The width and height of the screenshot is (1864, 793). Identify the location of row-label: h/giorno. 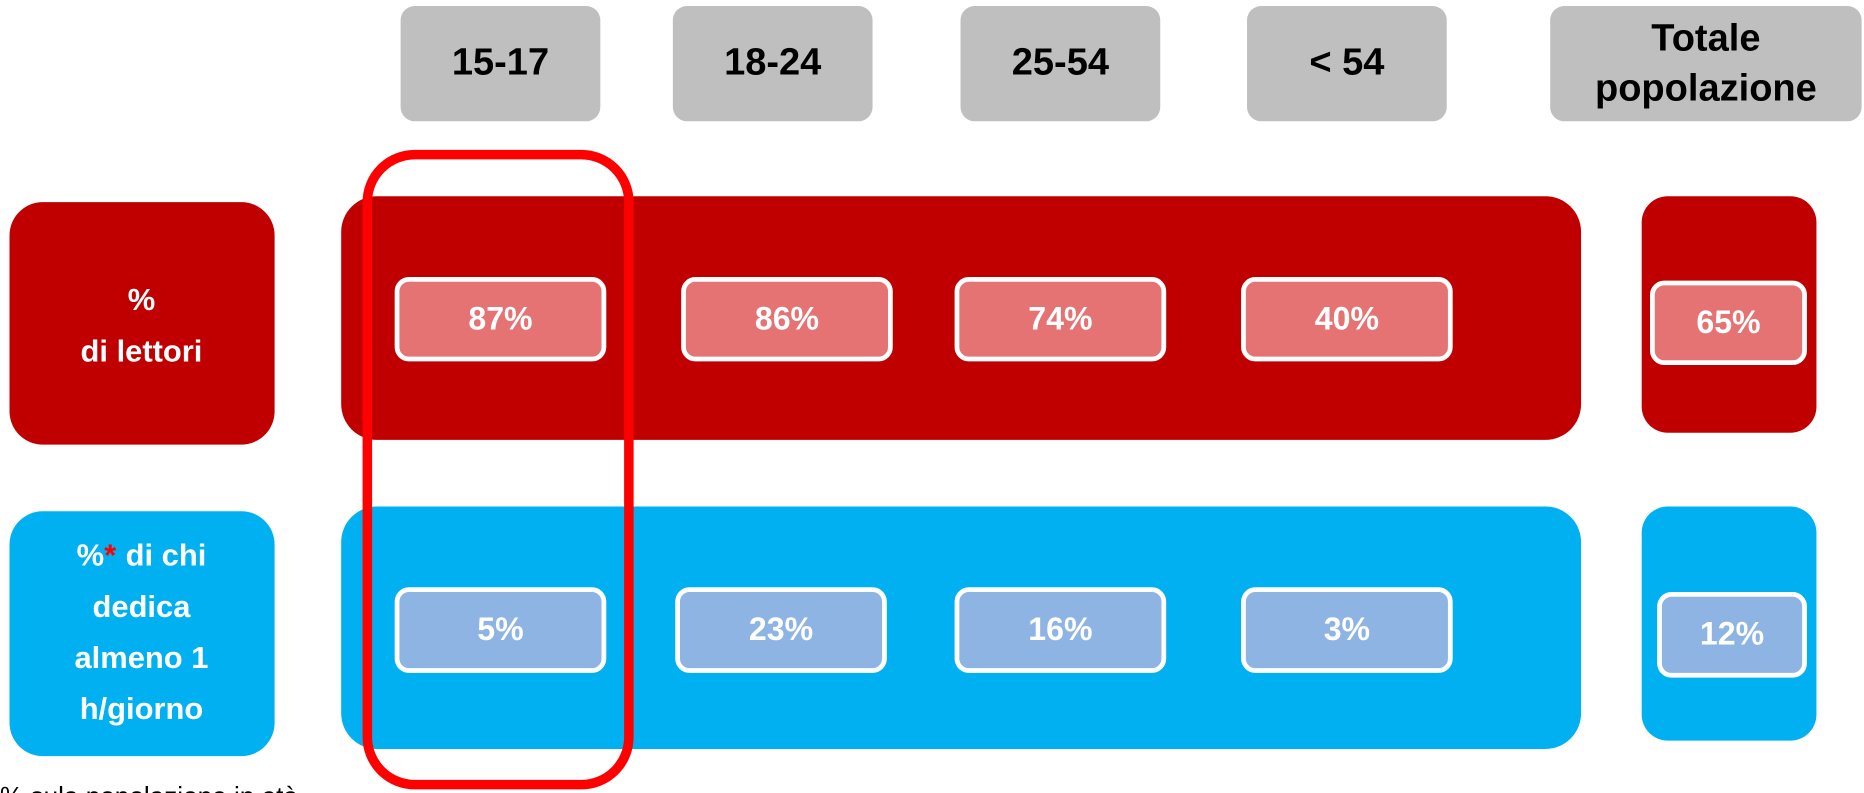
(142, 708).